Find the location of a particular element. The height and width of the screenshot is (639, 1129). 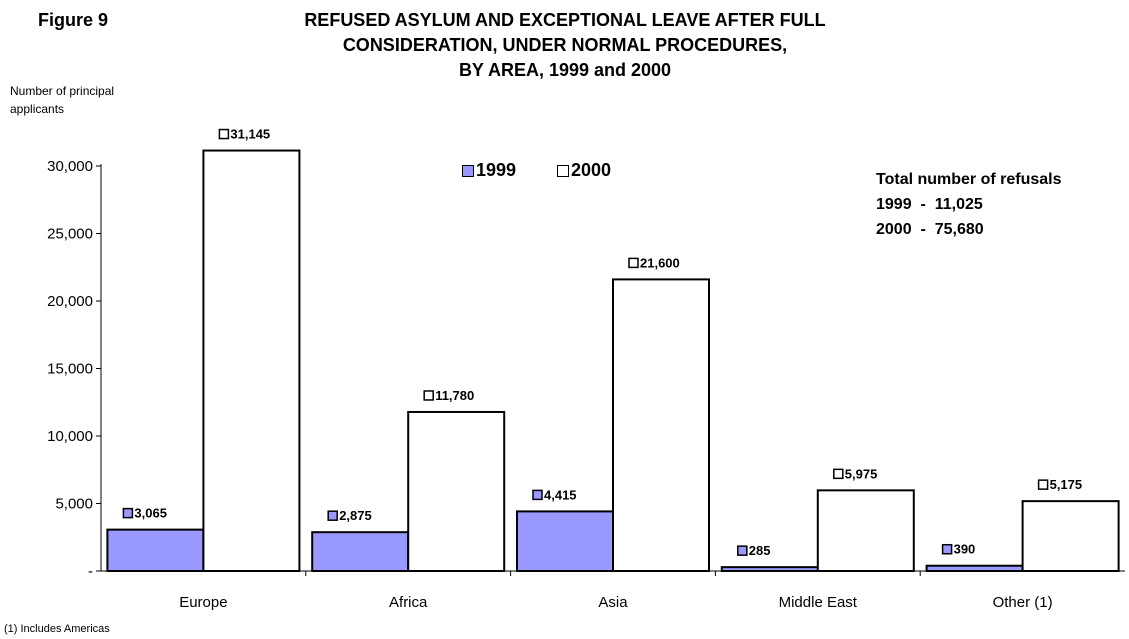

legend-swatch-2000 is located at coordinates (563, 170).